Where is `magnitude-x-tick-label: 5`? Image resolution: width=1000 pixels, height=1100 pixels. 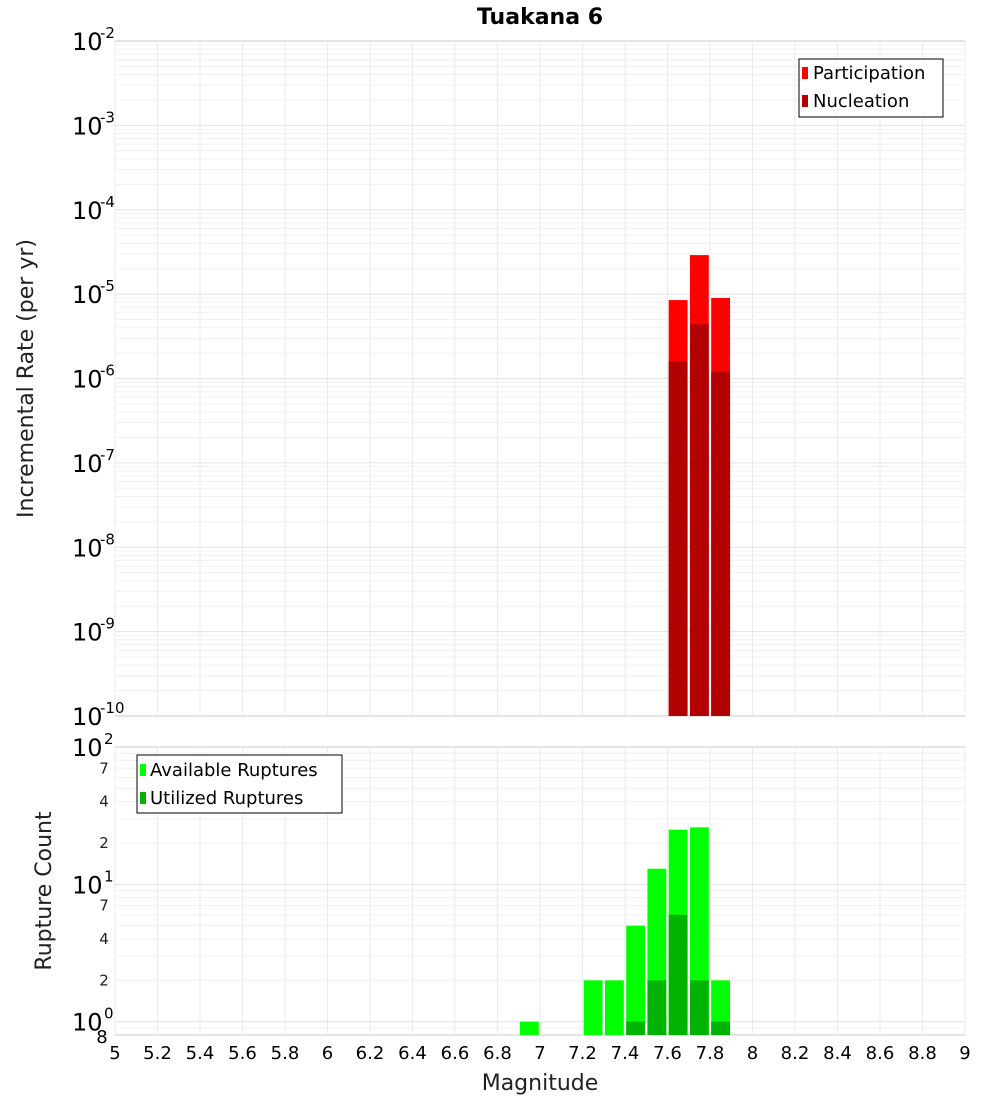
magnitude-x-tick-label: 5 is located at coordinates (114, 1053).